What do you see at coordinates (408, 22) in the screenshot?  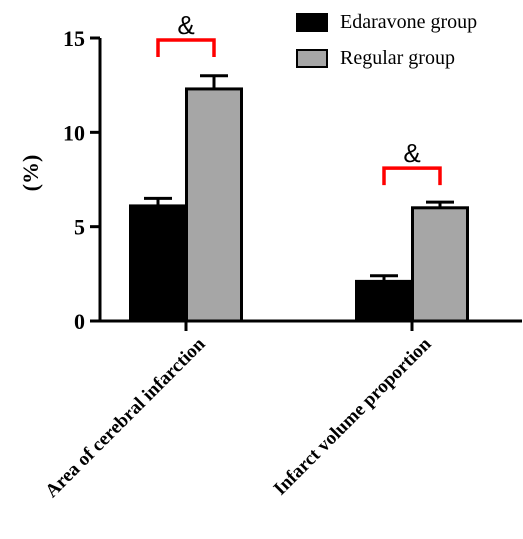 I see `legend-label: Edaravone group` at bounding box center [408, 22].